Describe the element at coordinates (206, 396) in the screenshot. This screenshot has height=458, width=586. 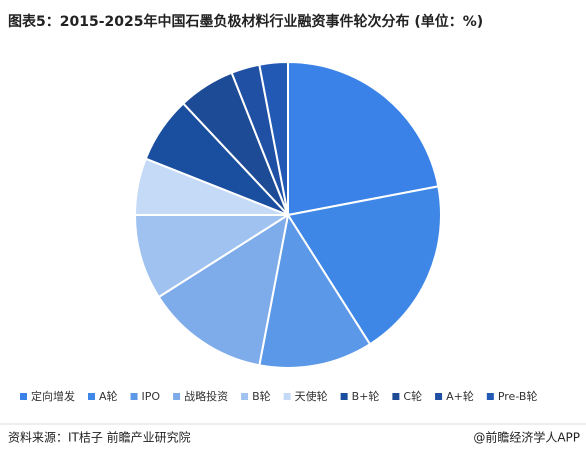
I see `legend-label: 战略投资` at that location.